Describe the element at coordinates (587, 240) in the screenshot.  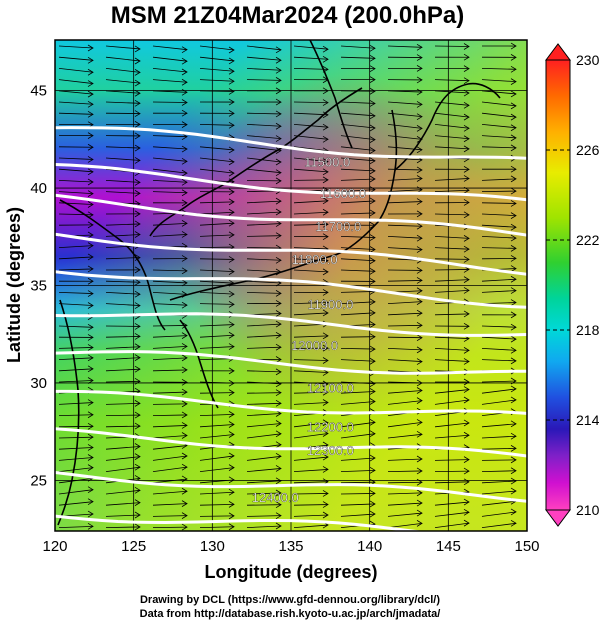
I see `colorbar-tick-label: 222` at that location.